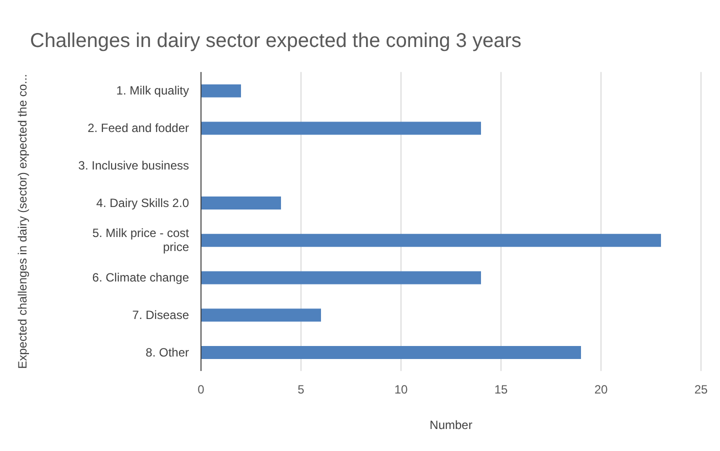 This screenshot has height=451, width=720. I want to click on x-tick-label: 20, so click(601, 389).